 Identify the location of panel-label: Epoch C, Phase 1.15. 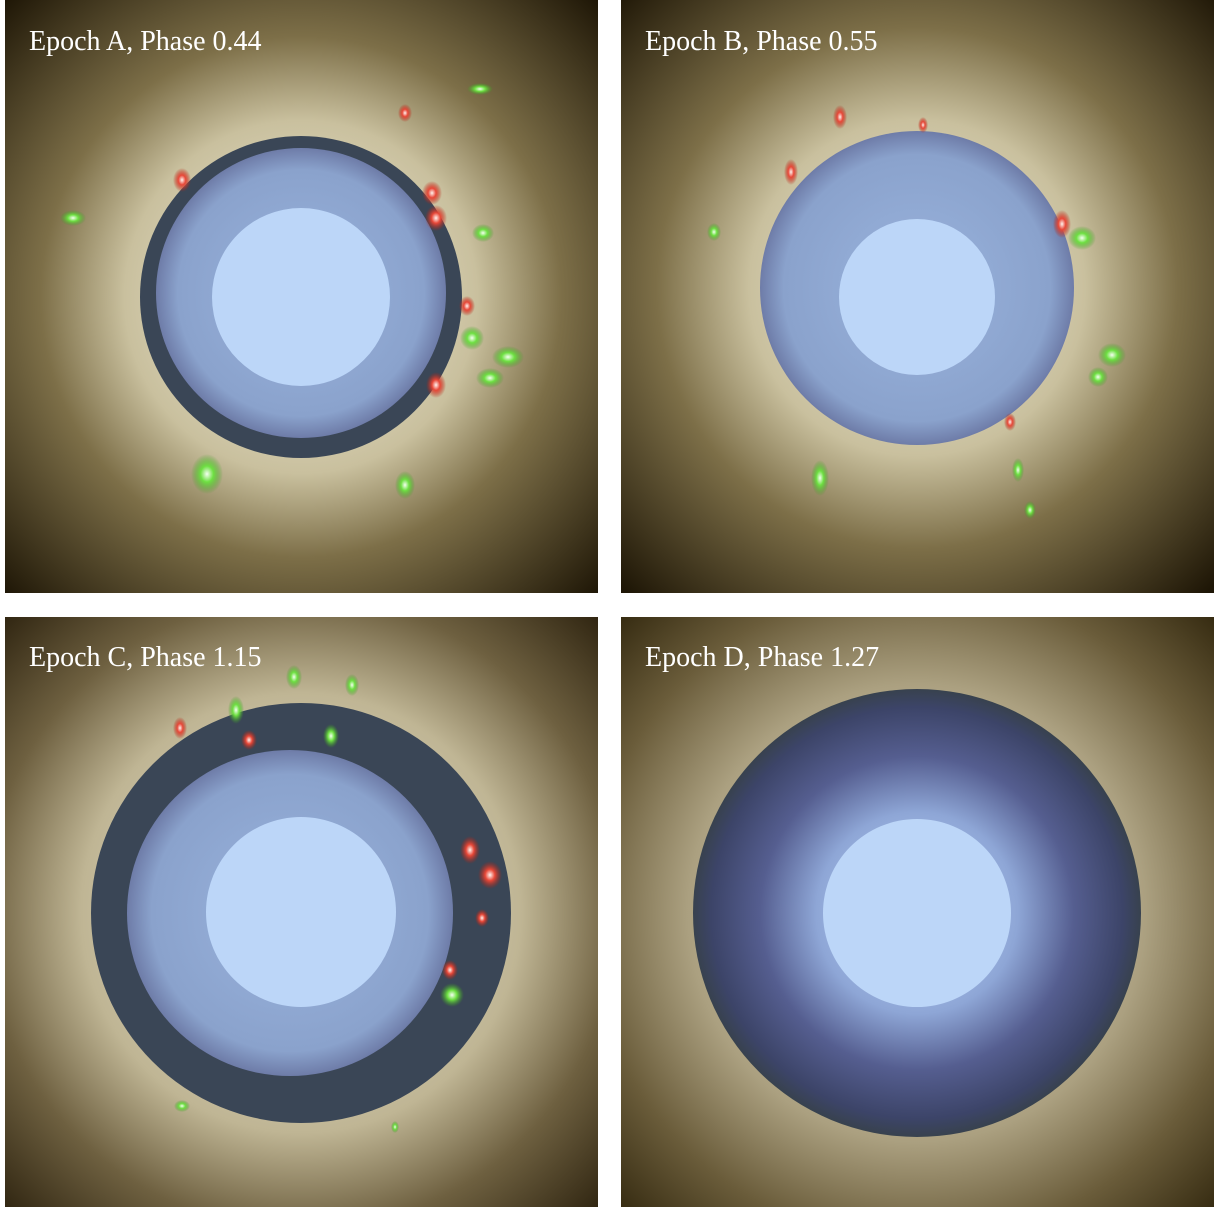
(145, 657).